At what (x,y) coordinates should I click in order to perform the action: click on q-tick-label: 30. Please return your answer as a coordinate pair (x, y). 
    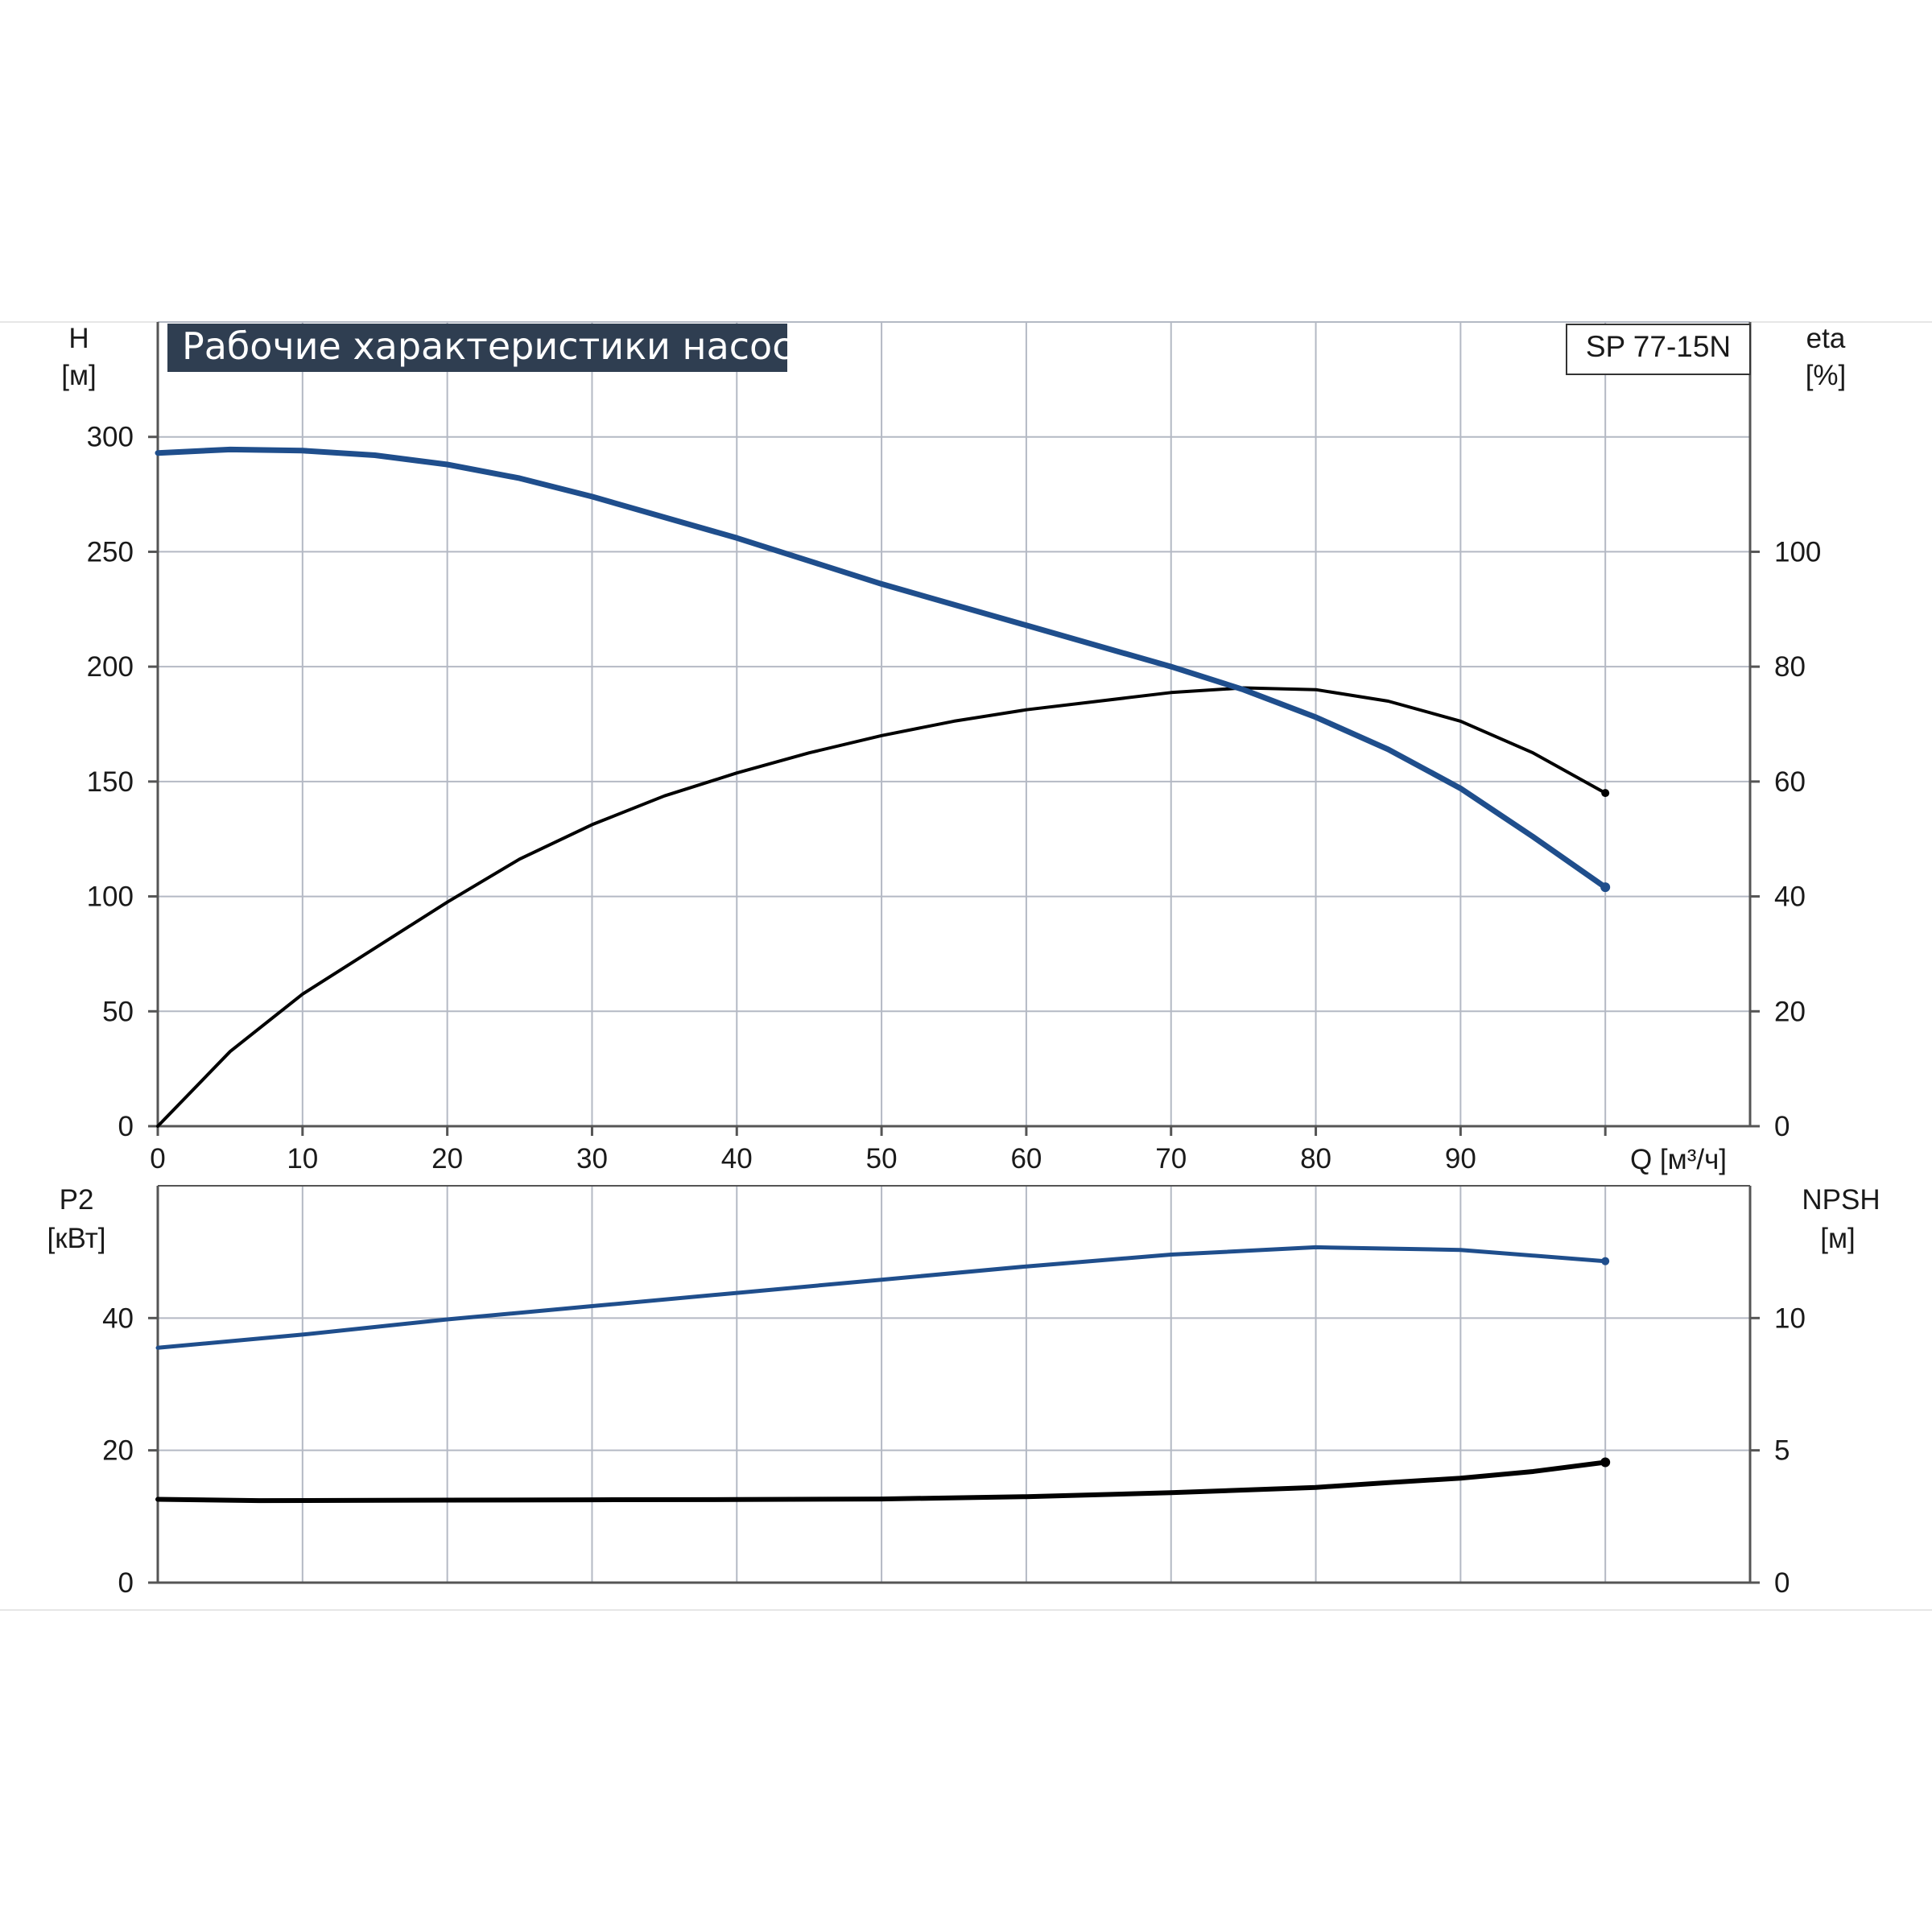
    Looking at the image, I should click on (592, 1158).